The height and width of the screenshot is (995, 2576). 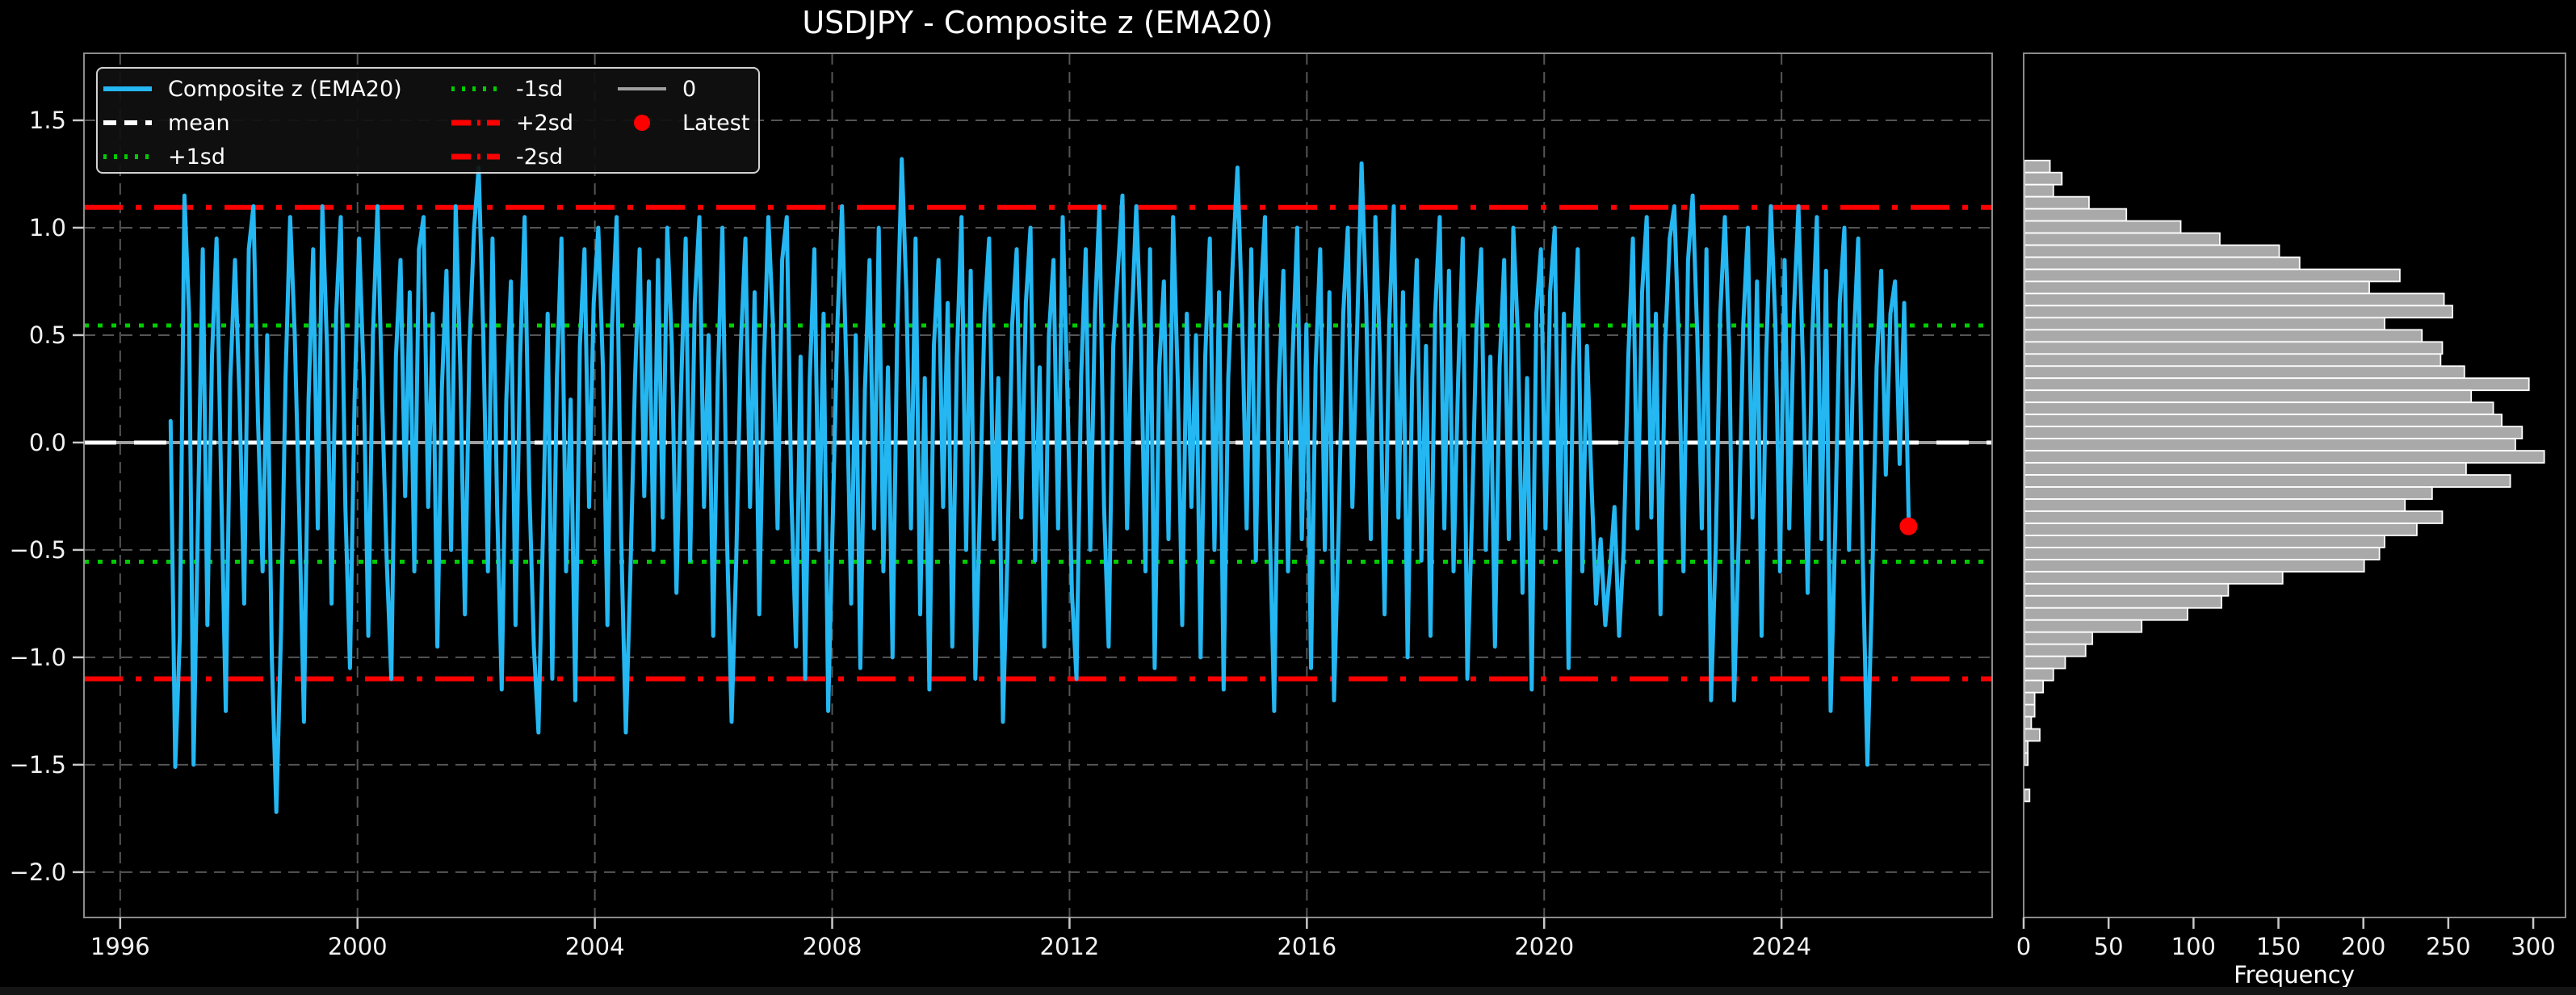 What do you see at coordinates (197, 157) in the screenshot?
I see `legend-label: +1sd` at bounding box center [197, 157].